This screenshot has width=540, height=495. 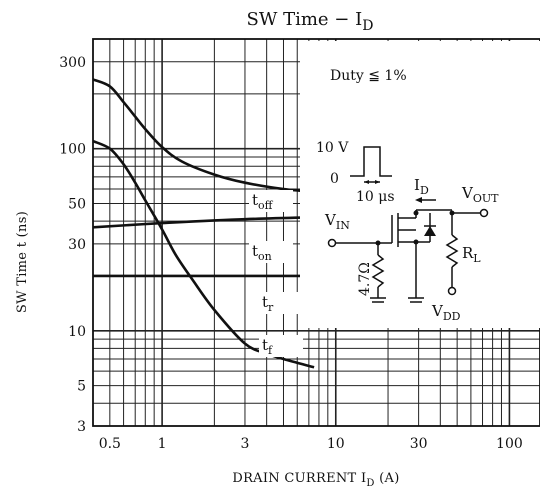 What do you see at coordinates (430, 231) in the screenshot?
I see `diode` at bounding box center [430, 231].